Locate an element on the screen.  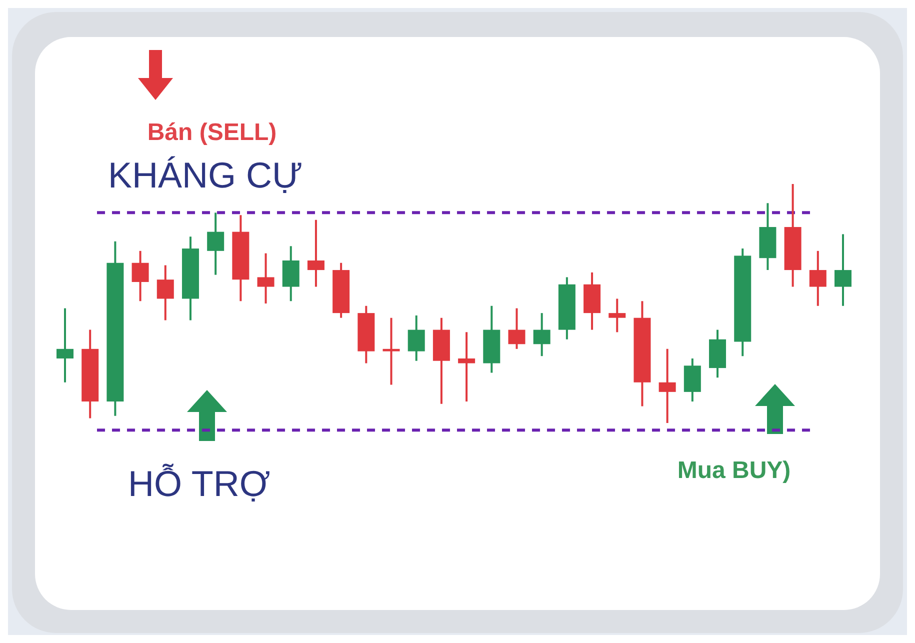
text: Bán (SELL) is located at coordinates (212, 132).